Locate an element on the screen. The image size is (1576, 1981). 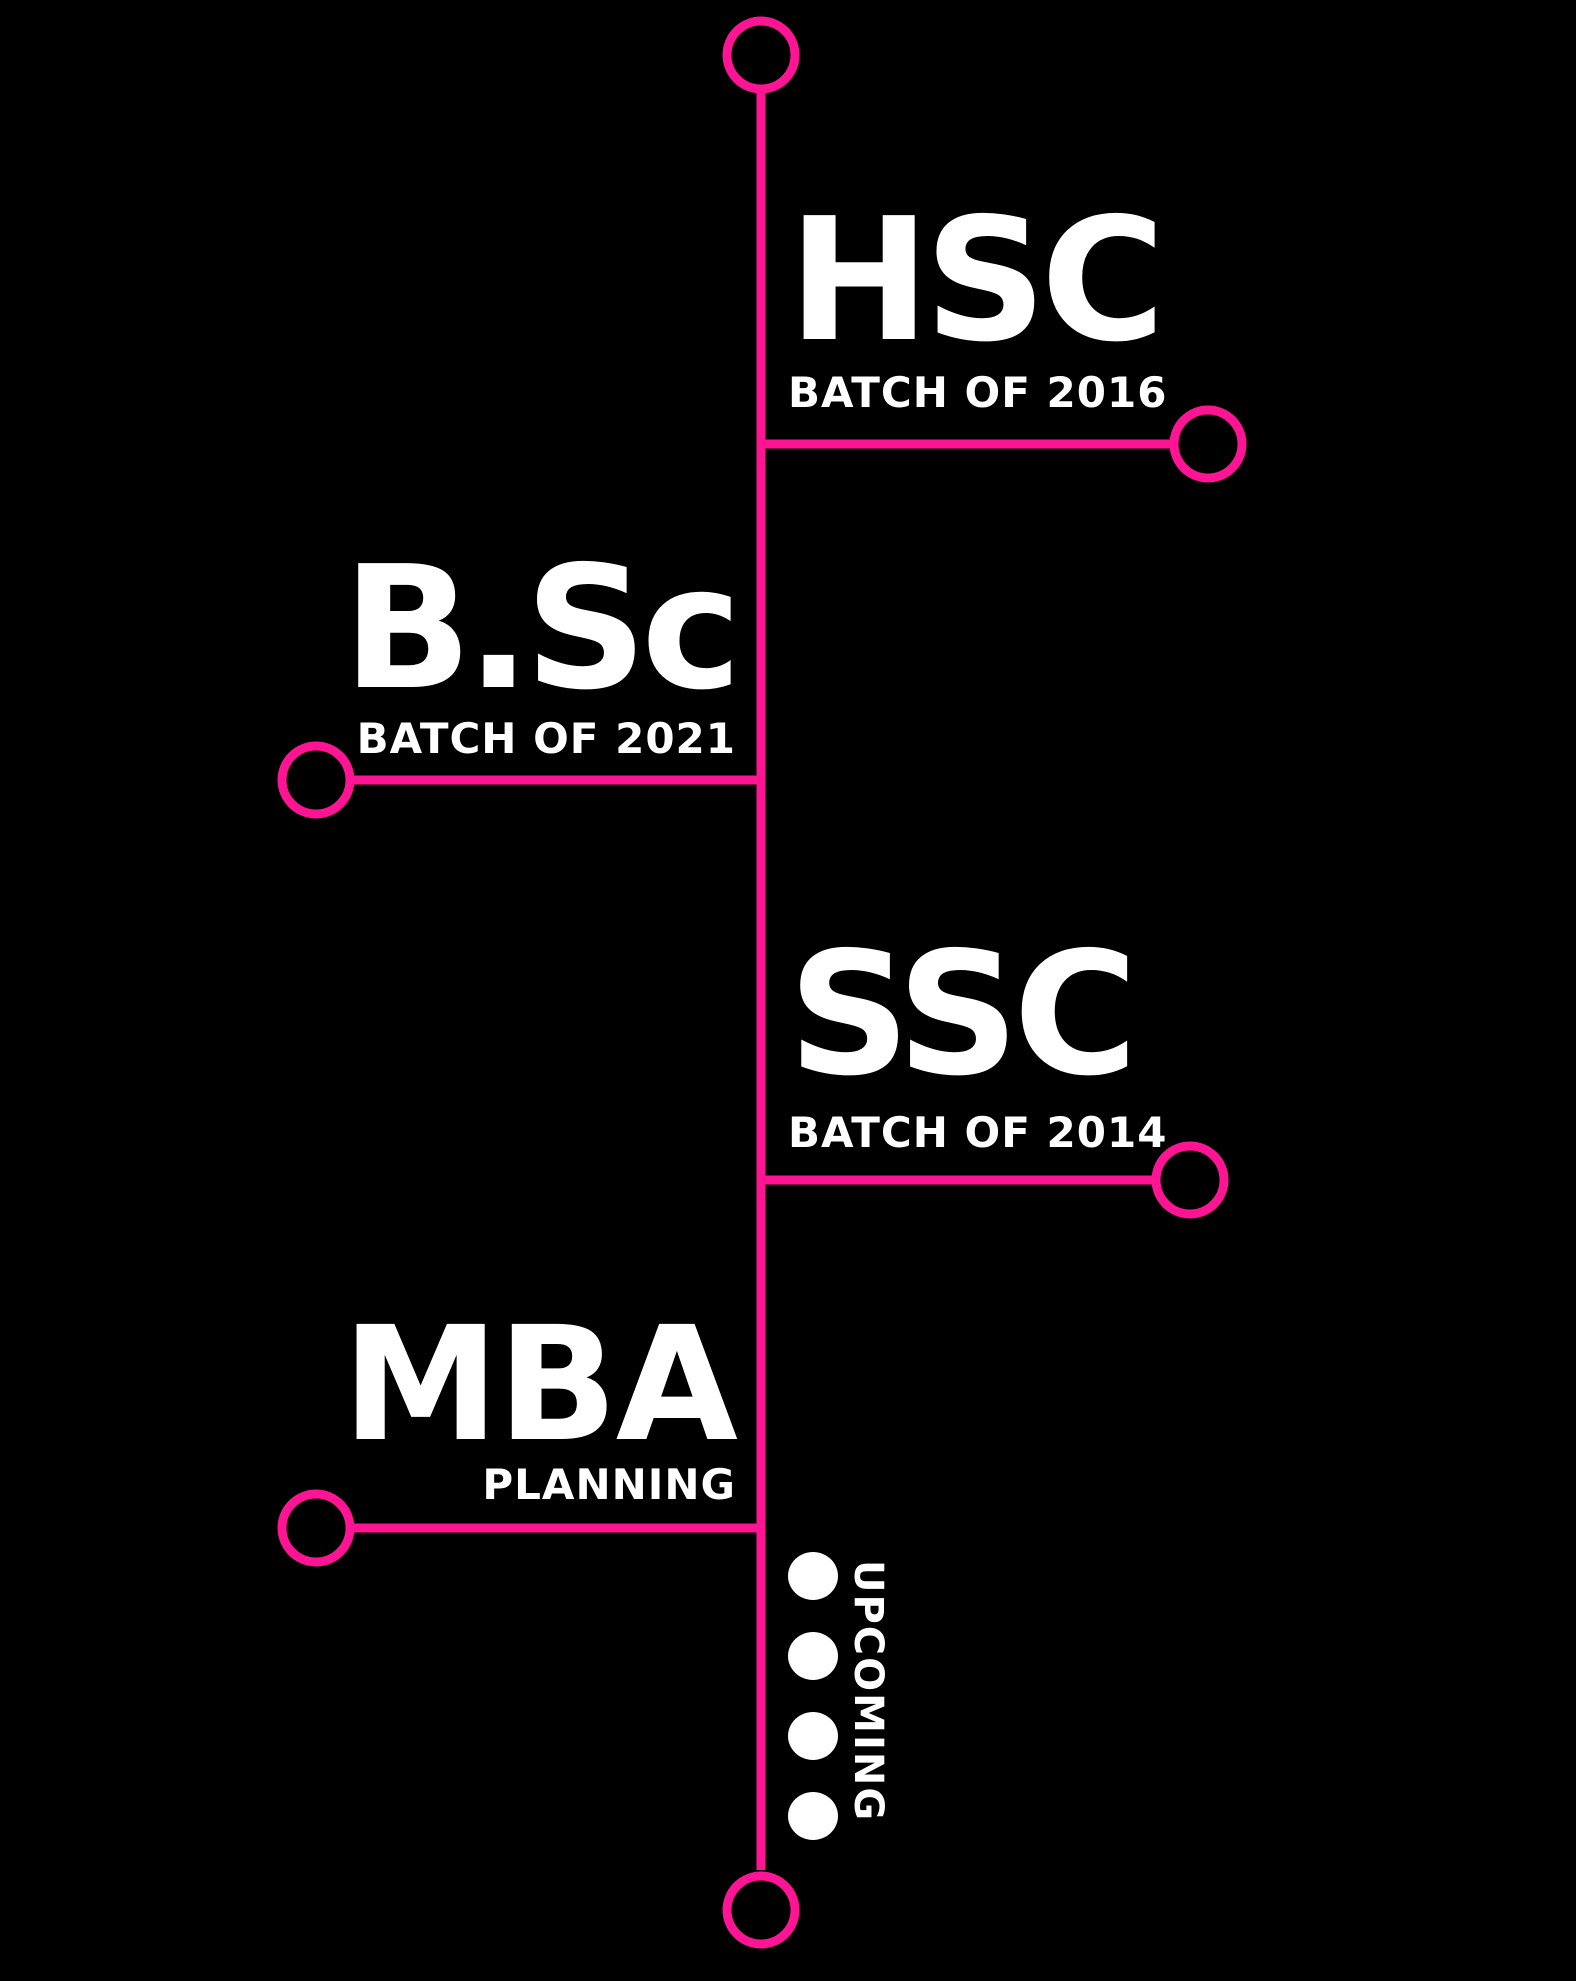
upcoming-label-wrap: UPCOMING is located at coordinates (869, 1695).